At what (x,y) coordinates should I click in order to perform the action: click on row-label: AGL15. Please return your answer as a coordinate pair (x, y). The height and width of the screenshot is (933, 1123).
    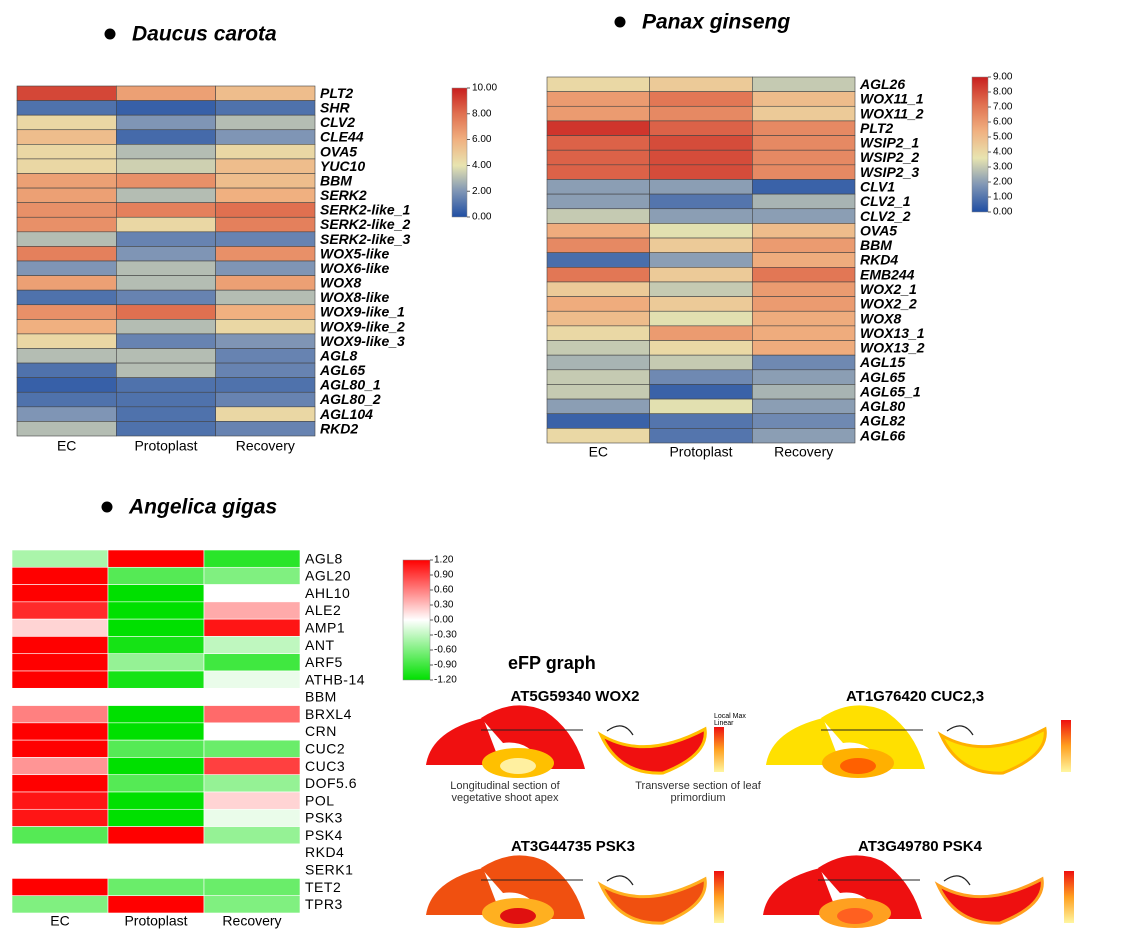
    Looking at the image, I should click on (882, 362).